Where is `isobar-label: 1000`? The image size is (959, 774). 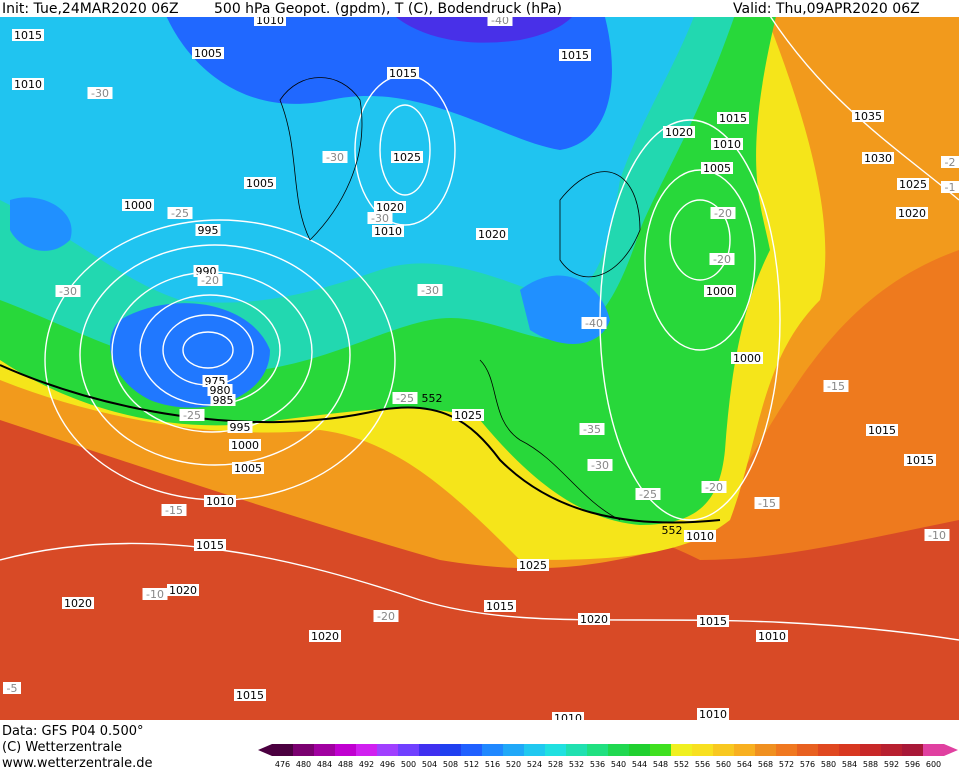
isobar-label: 1000 is located at coordinates (138, 205).